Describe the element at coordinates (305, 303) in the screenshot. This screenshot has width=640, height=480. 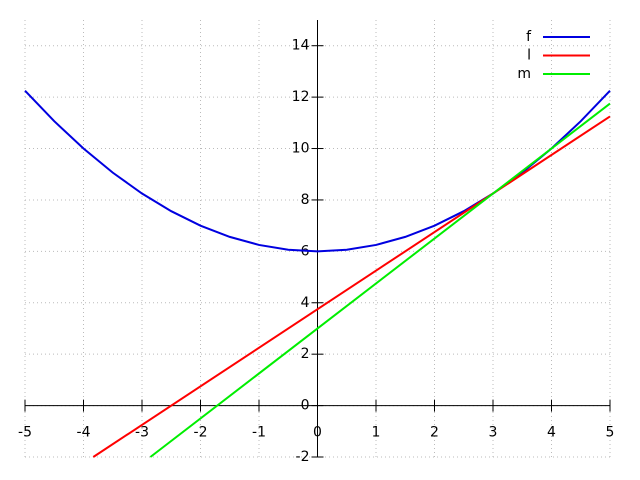
I see `y-tick-label: 4` at that location.